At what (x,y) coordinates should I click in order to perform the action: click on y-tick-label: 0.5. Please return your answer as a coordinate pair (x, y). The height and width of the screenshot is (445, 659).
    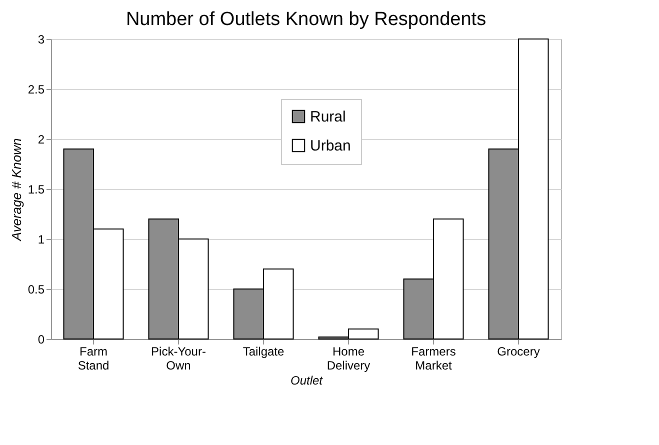
    Looking at the image, I should click on (36, 289).